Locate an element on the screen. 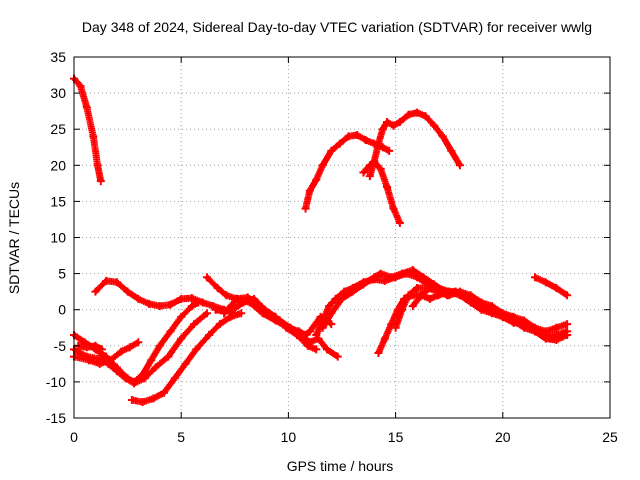  series-arc18 is located at coordinates (447, 297).